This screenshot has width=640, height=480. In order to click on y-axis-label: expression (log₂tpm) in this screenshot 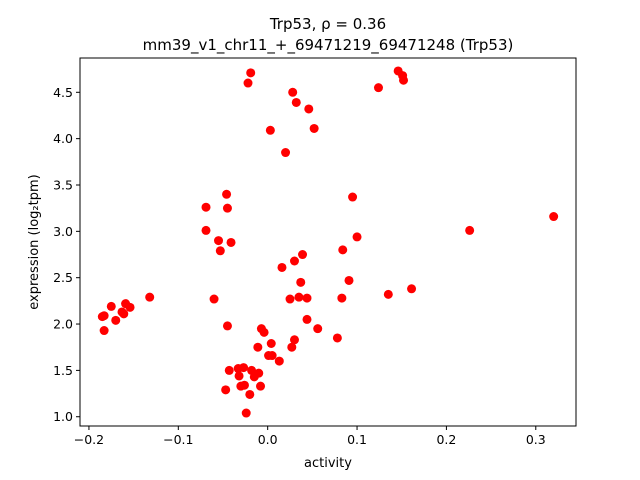, I will do `click(34, 241)`.